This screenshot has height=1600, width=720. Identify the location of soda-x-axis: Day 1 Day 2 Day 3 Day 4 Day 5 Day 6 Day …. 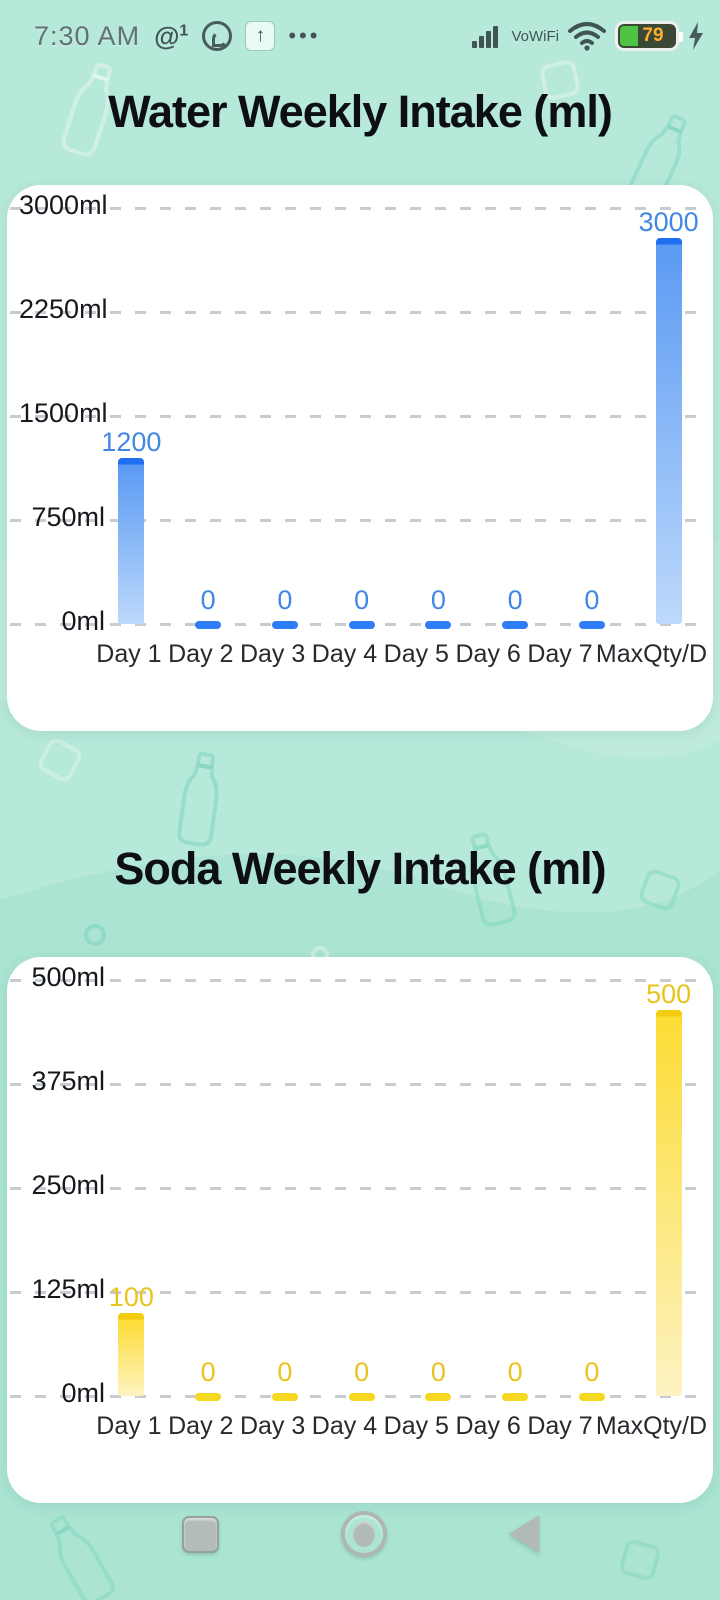
(400, 1426).